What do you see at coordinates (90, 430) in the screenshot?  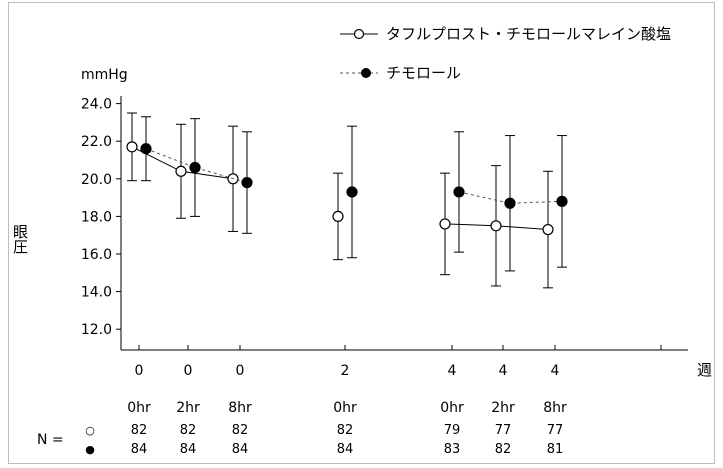 I see `n-row-marker: ○` at bounding box center [90, 430].